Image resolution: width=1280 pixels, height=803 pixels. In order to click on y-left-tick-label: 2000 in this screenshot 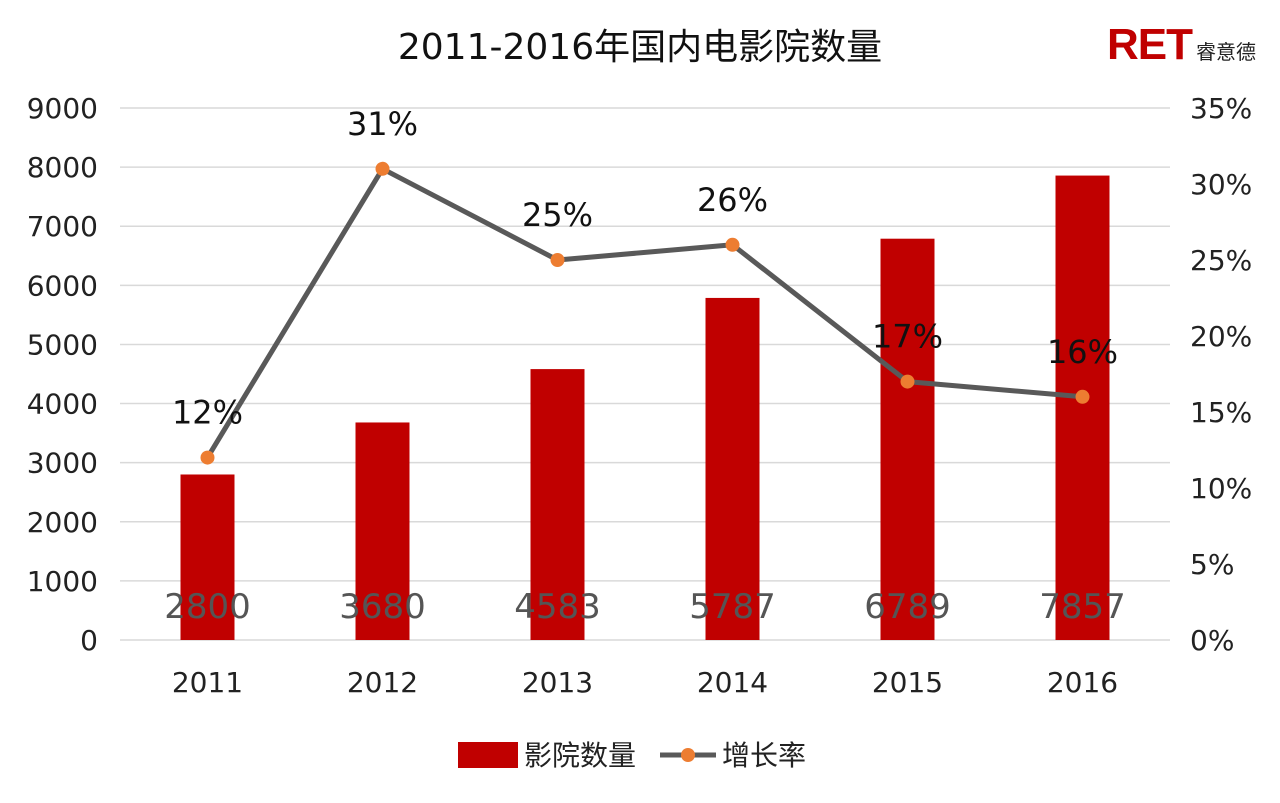, I will do `click(62, 522)`.